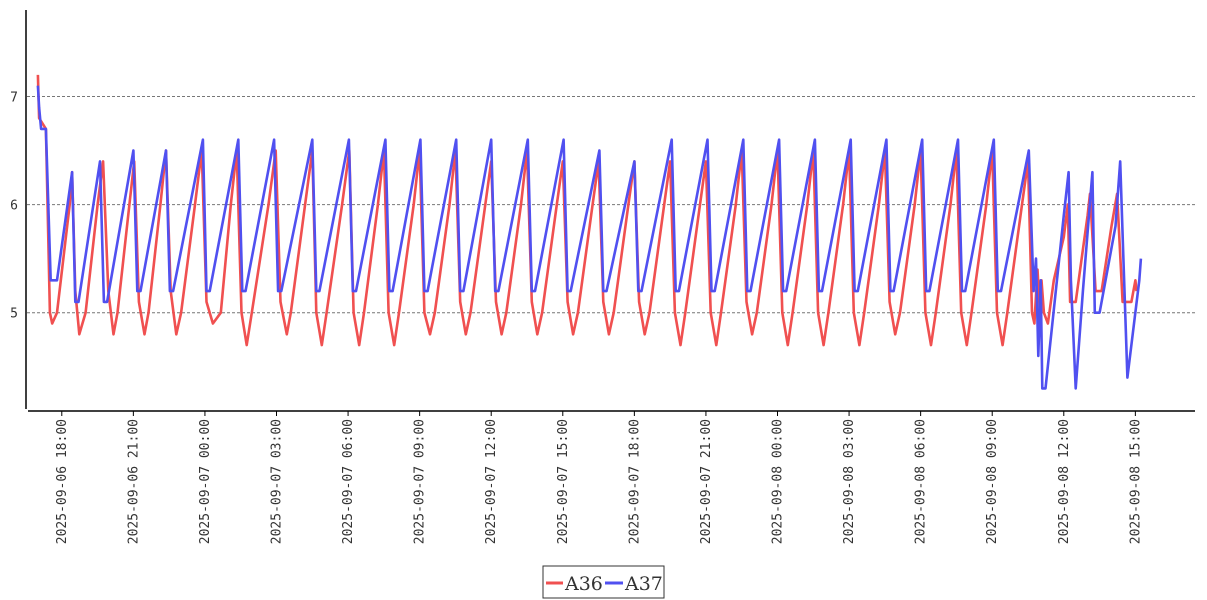  Describe the element at coordinates (778, 481) in the screenshot. I see `x-tick-label: 2025-09-08 00:00` at that location.